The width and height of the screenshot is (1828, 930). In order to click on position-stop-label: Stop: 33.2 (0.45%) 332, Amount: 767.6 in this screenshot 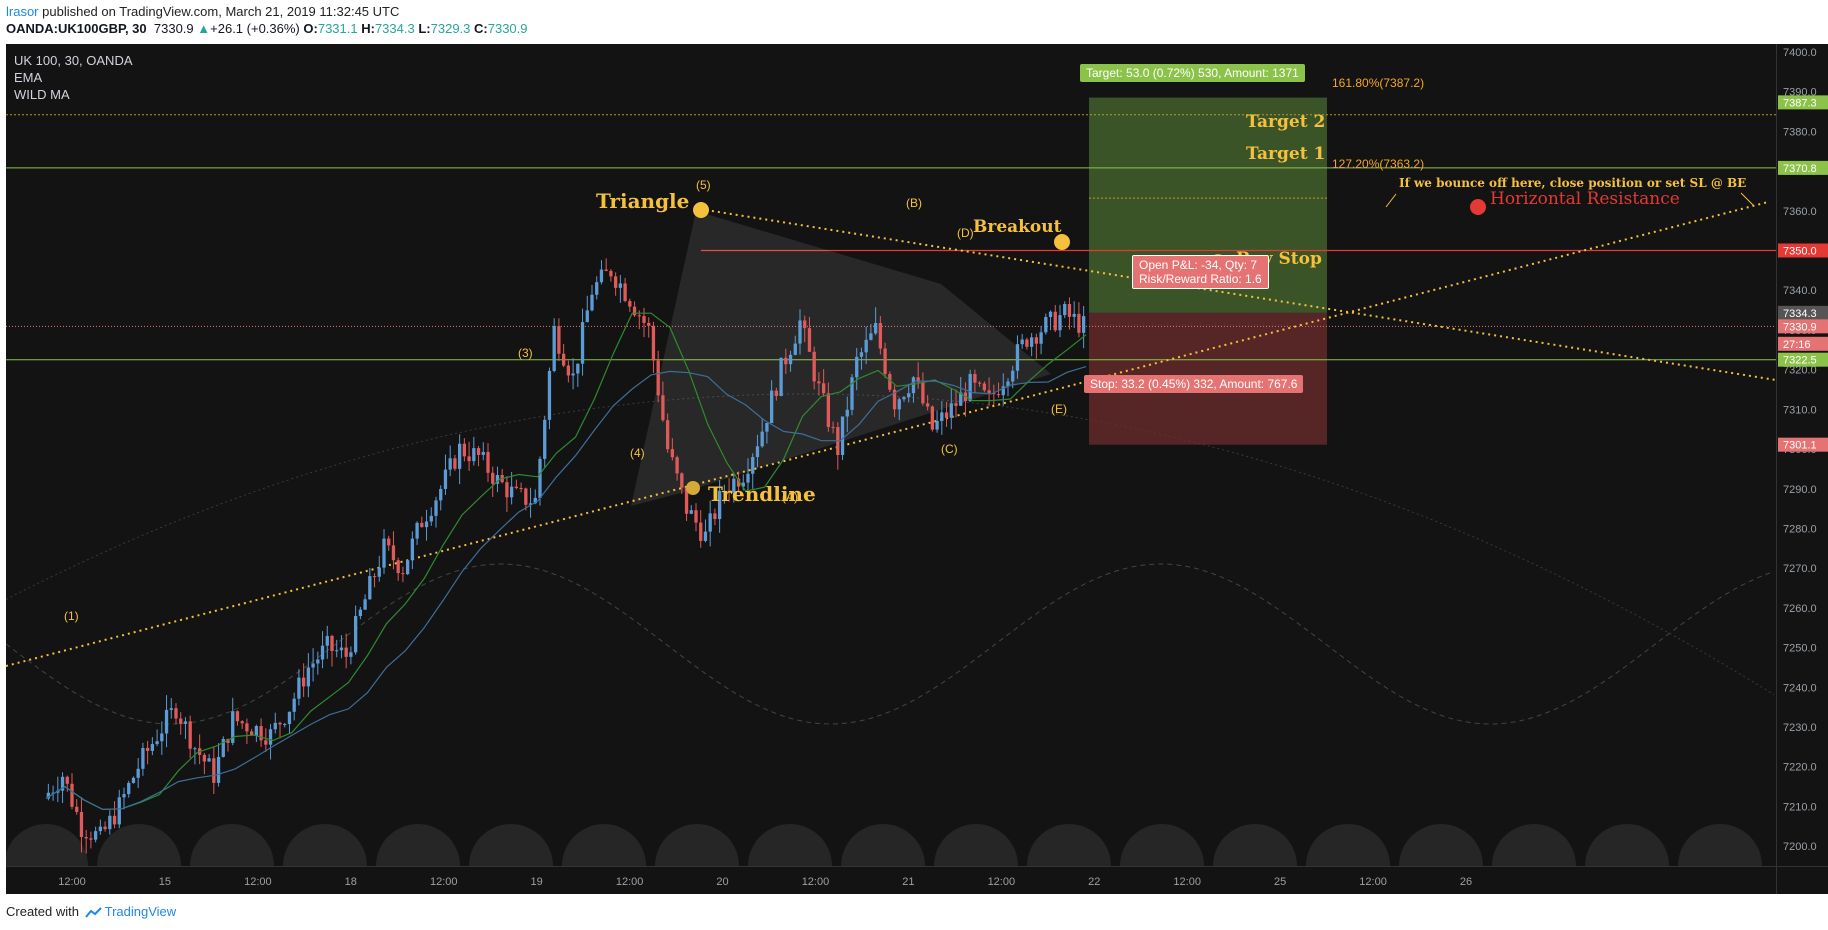, I will do `click(1194, 384)`.